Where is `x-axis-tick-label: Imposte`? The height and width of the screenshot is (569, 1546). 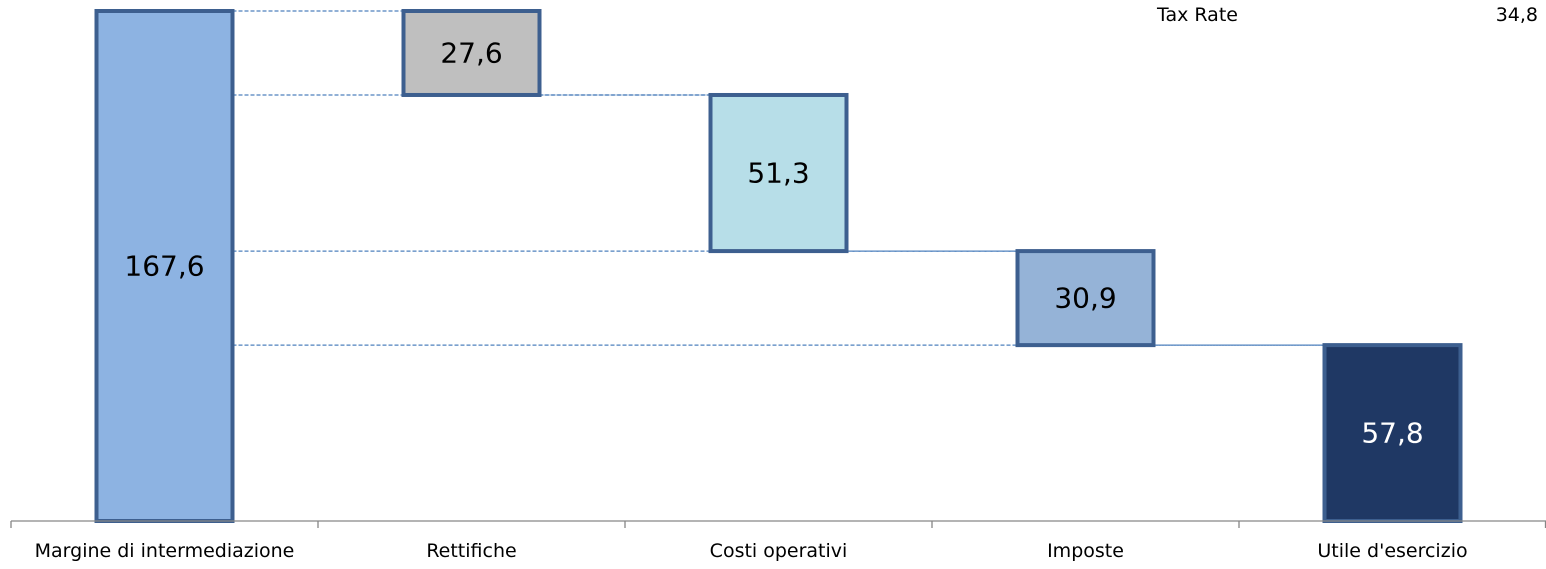 x-axis-tick-label: Imposte is located at coordinates (1085, 551).